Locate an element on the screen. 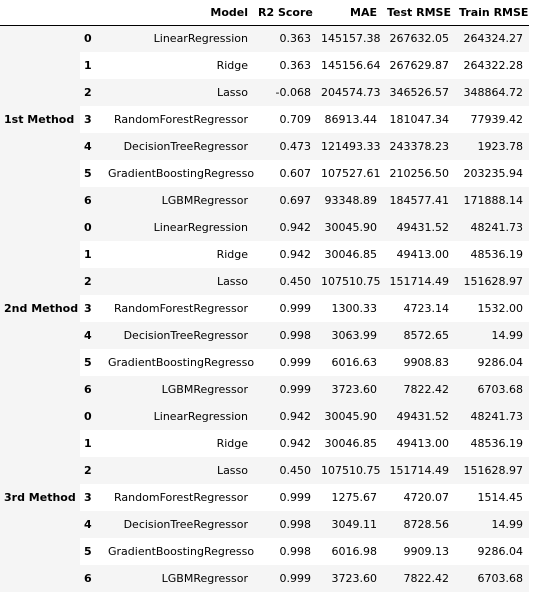 The height and width of the screenshot is (592, 539). r2-score-cell: 0.709 is located at coordinates (295, 119).